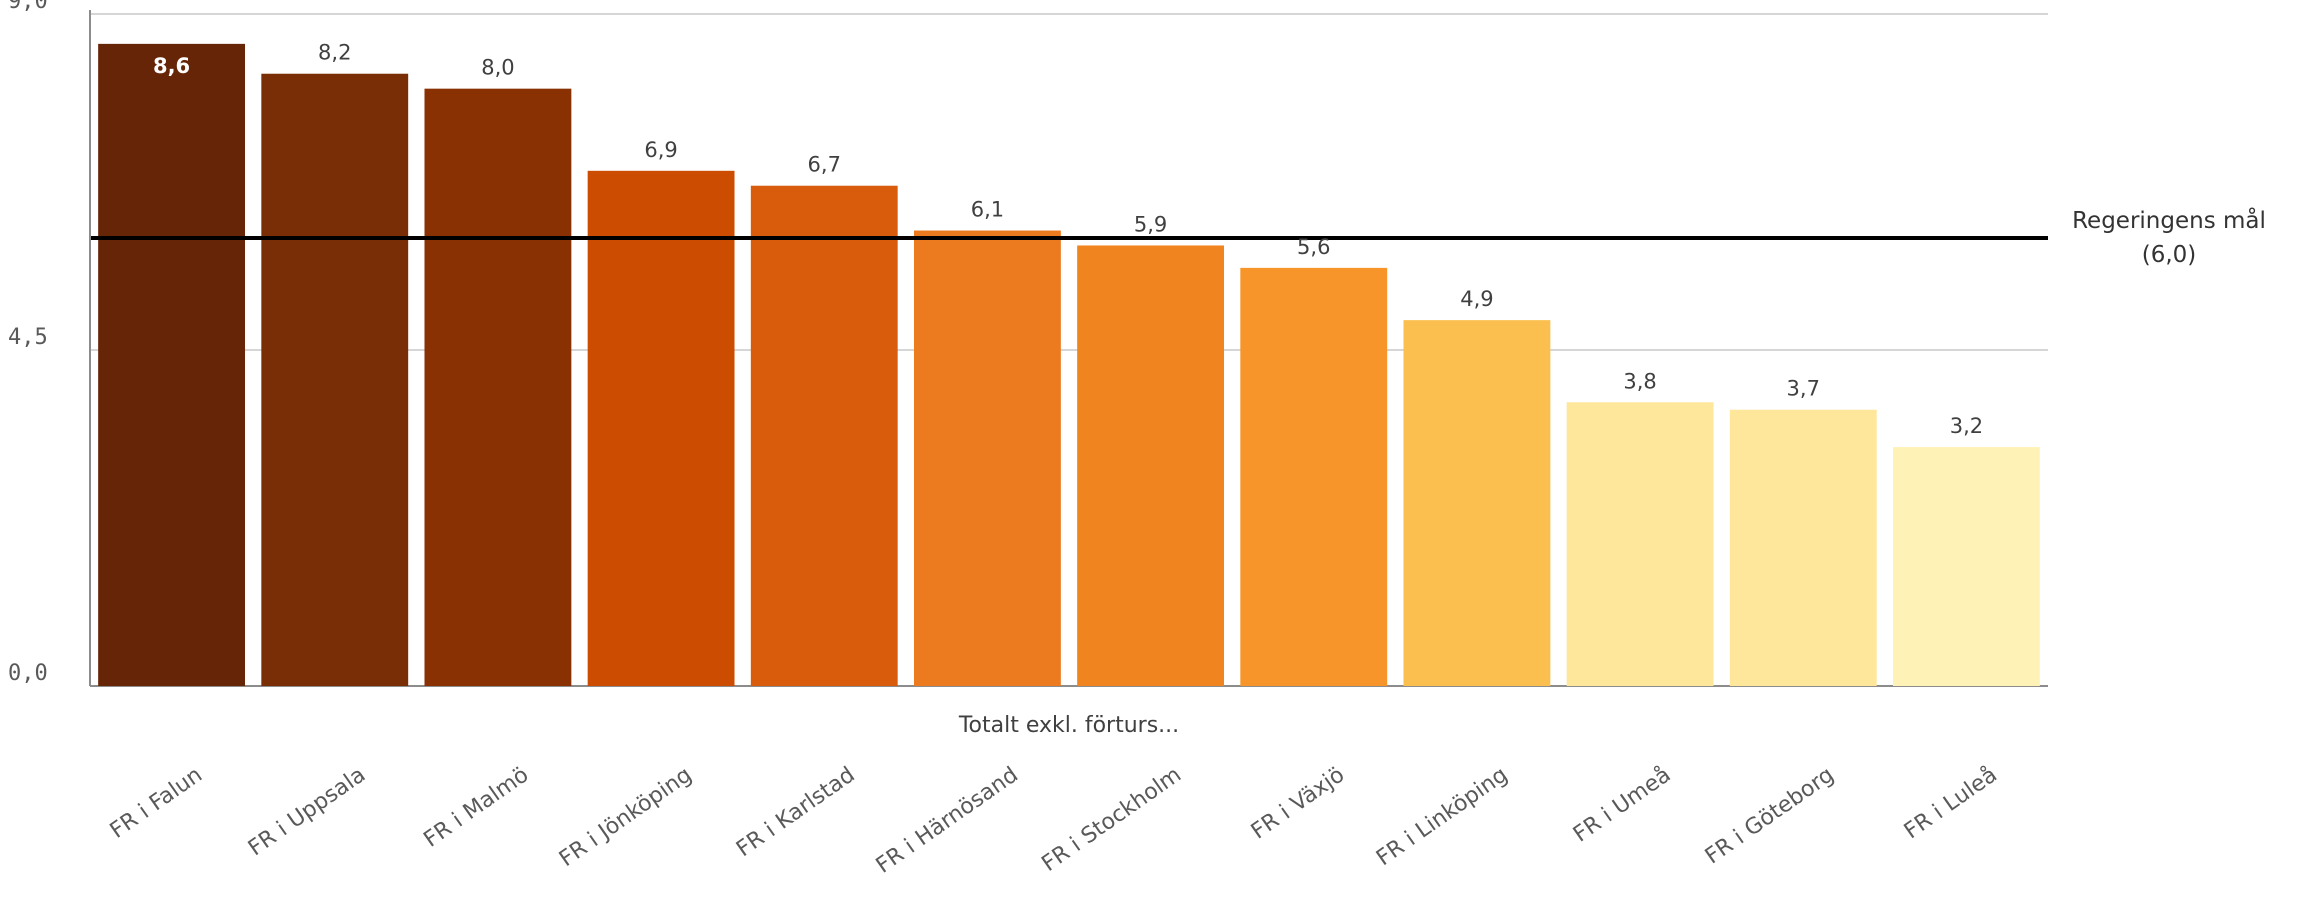 Image resolution: width=2298 pixels, height=907 pixels. What do you see at coordinates (1150, 224) in the screenshot?
I see `bar-value-label: 5,9` at bounding box center [1150, 224].